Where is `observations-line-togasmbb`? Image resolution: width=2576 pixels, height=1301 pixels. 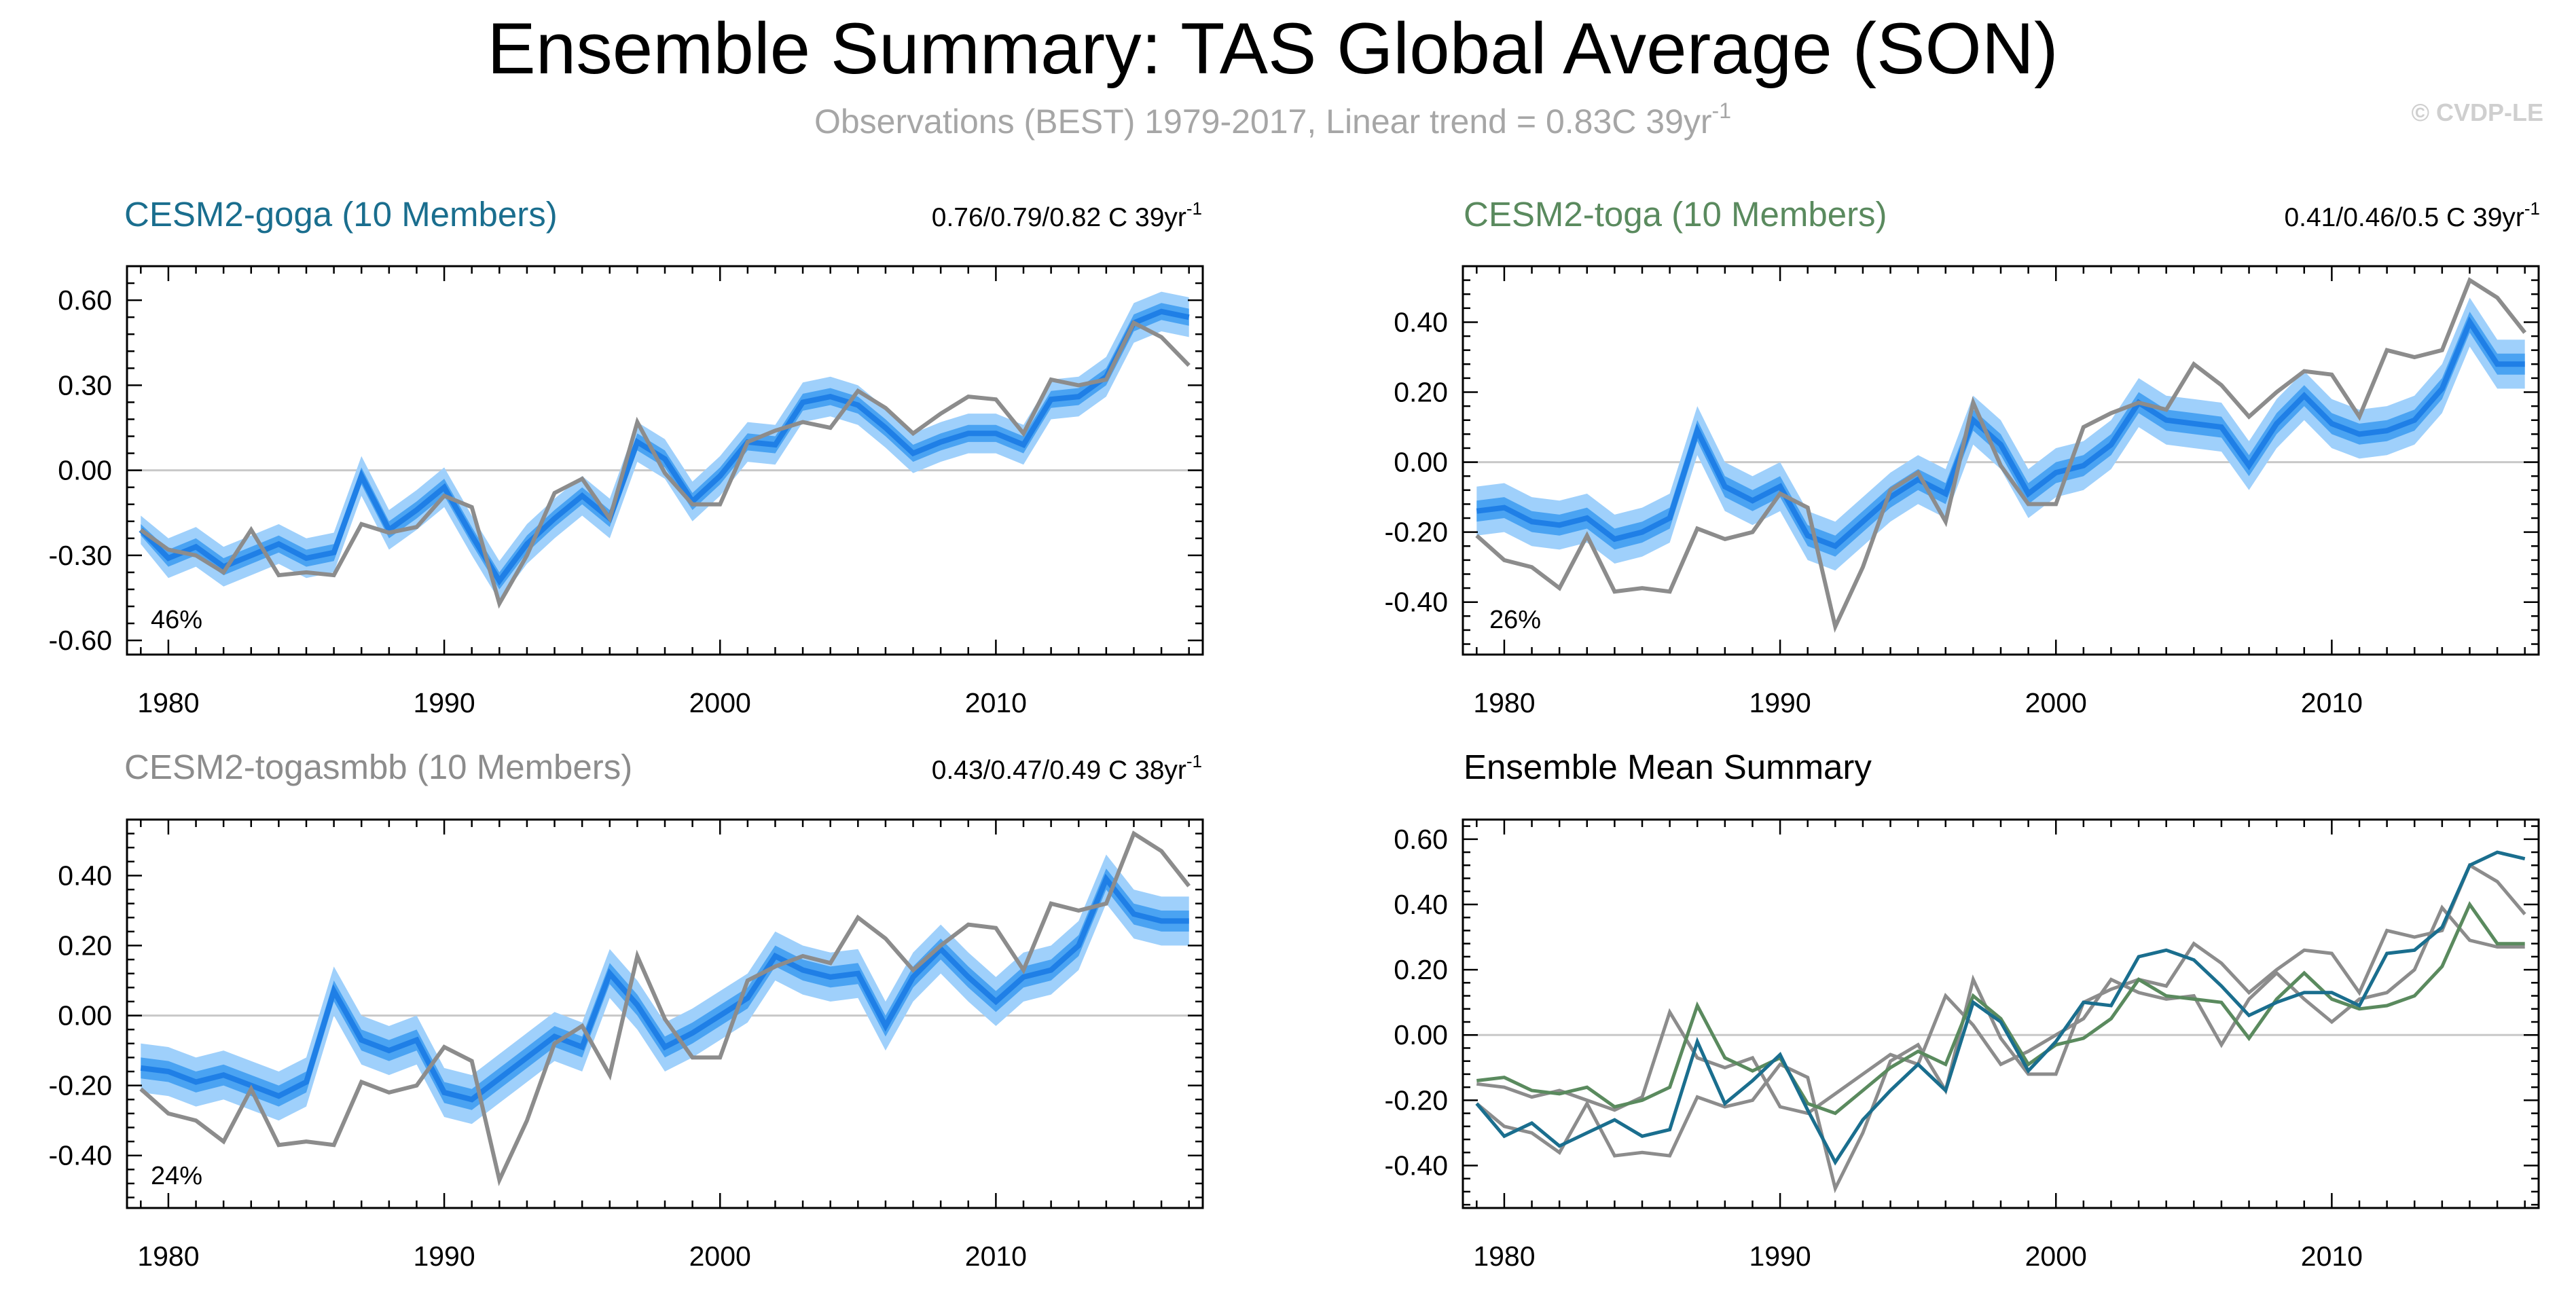
observations-line-togasmbb is located at coordinates (665, 1008).